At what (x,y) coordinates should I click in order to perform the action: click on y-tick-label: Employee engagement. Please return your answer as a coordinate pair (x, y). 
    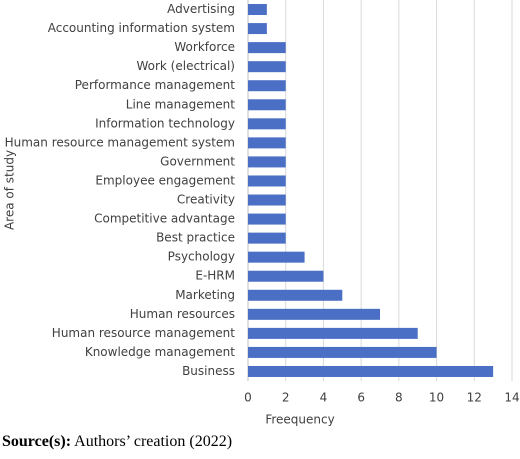
    Looking at the image, I should click on (165, 180).